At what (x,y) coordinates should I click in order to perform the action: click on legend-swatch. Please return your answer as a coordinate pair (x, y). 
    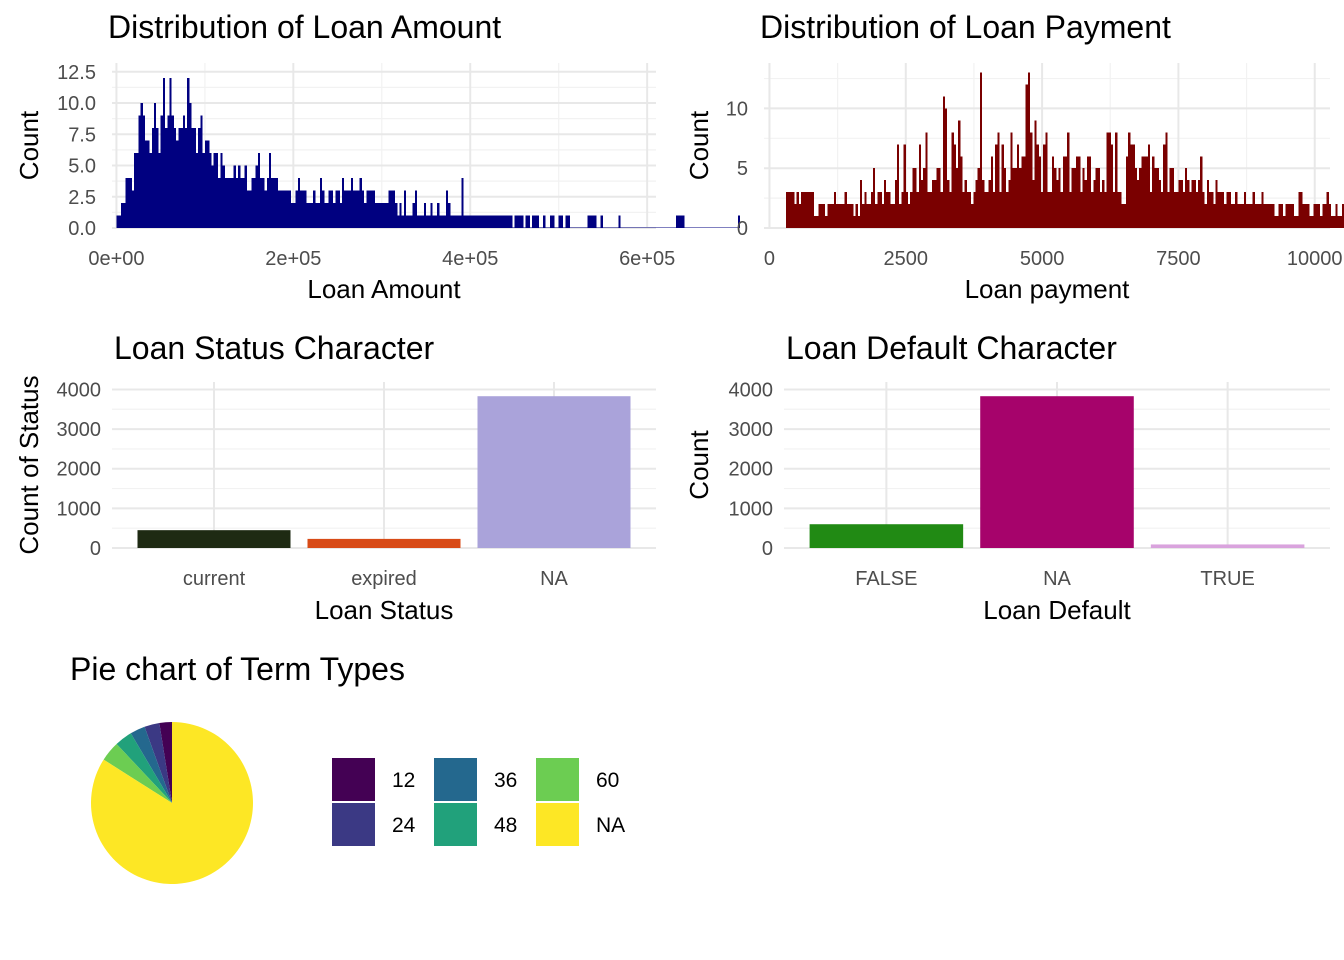
    Looking at the image, I should click on (455, 824).